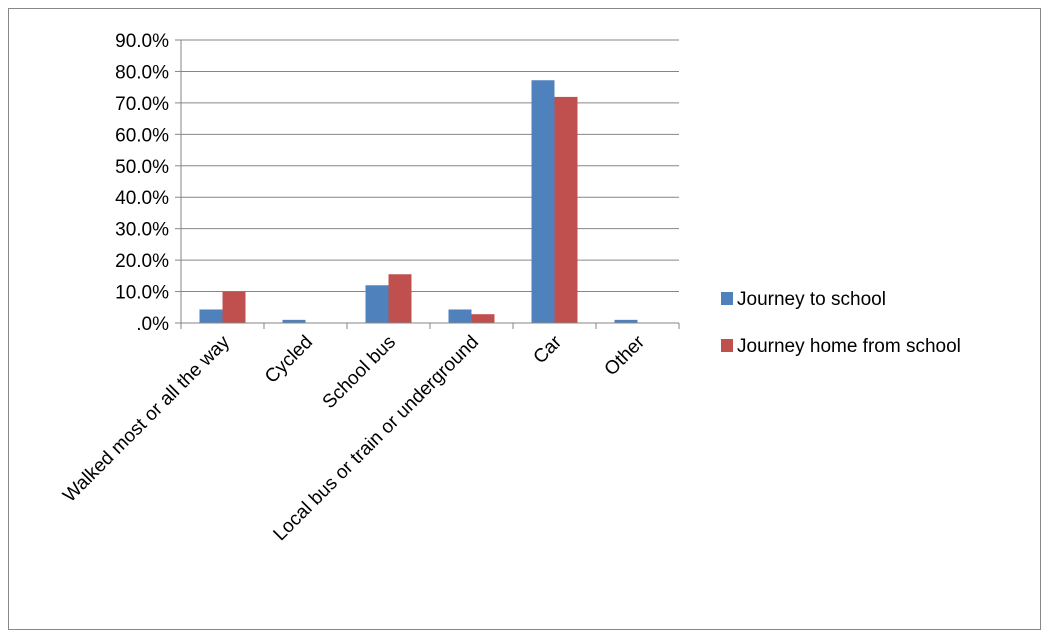 Image resolution: width=1043 pixels, height=632 pixels. What do you see at coordinates (625, 355) in the screenshot?
I see `x-category-label: Other` at bounding box center [625, 355].